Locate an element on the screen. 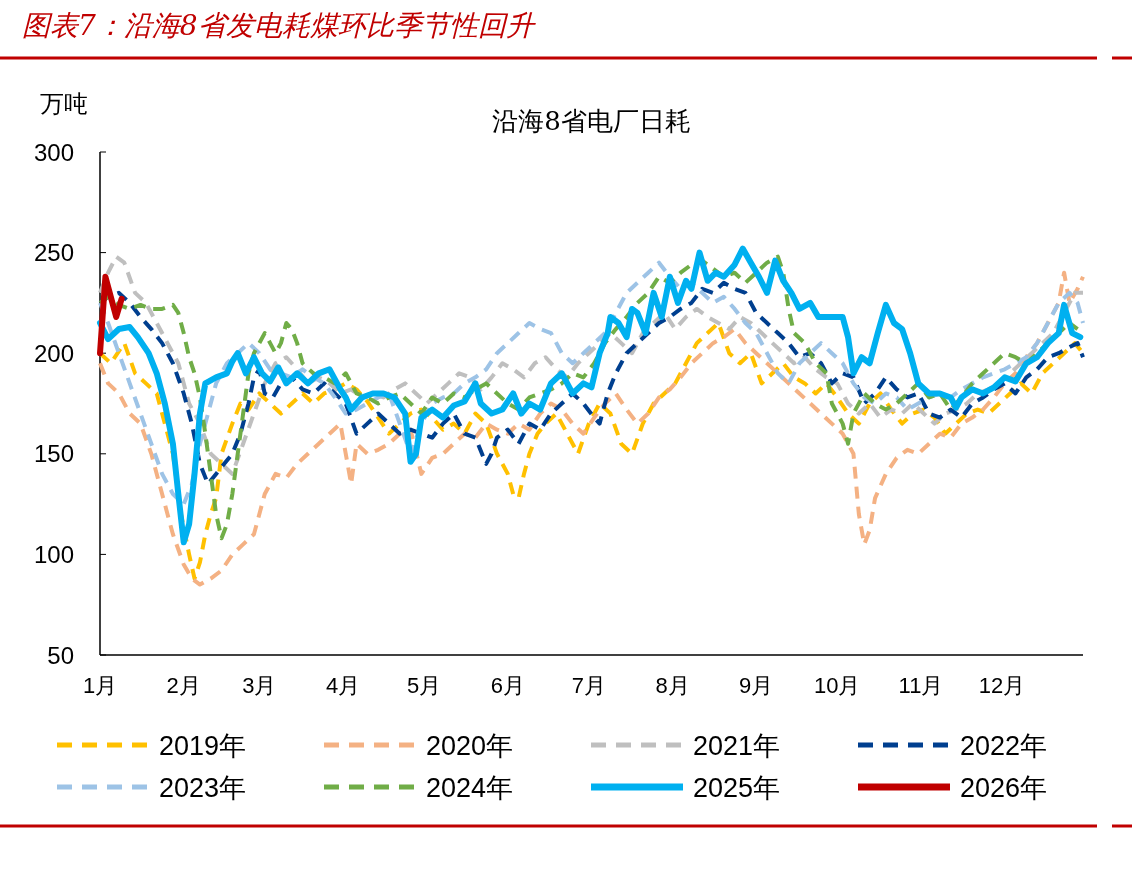  x-tick-label: 7月 is located at coordinates (588, 685).